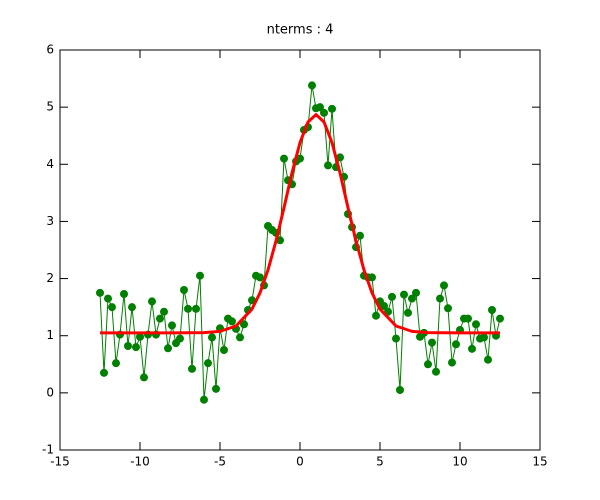 The width and height of the screenshot is (600, 500). Describe the element at coordinates (50, 50) in the screenshot. I see `y-tick-label: 6` at that location.